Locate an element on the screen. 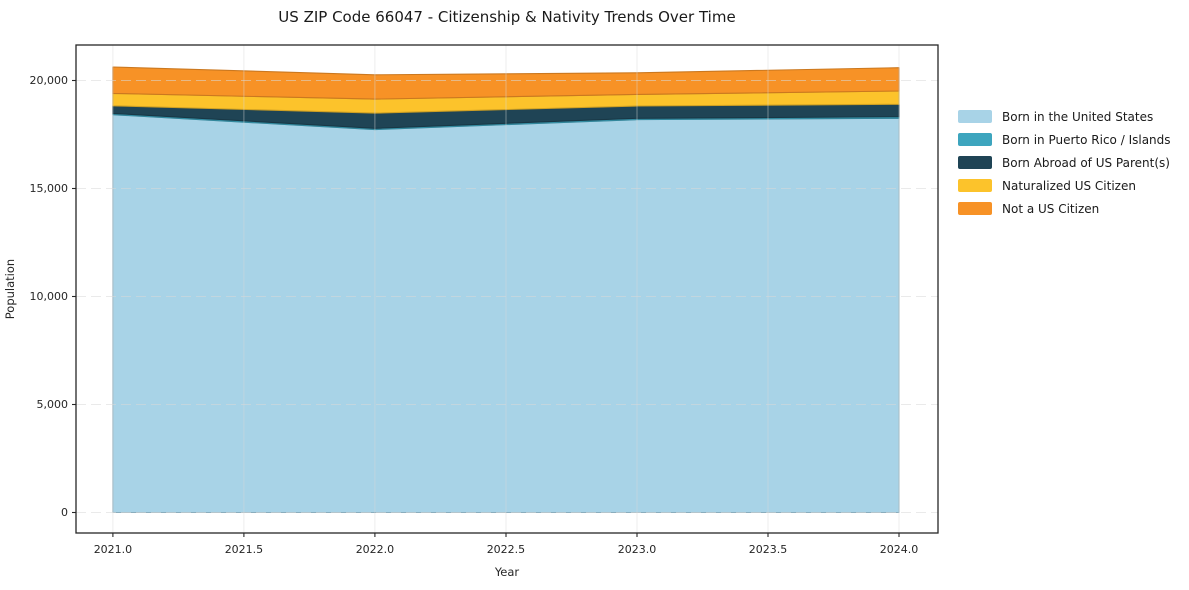 The width and height of the screenshot is (1189, 590). legend-item-2: Born Abroad of US Parent(s) is located at coordinates (1064, 162).